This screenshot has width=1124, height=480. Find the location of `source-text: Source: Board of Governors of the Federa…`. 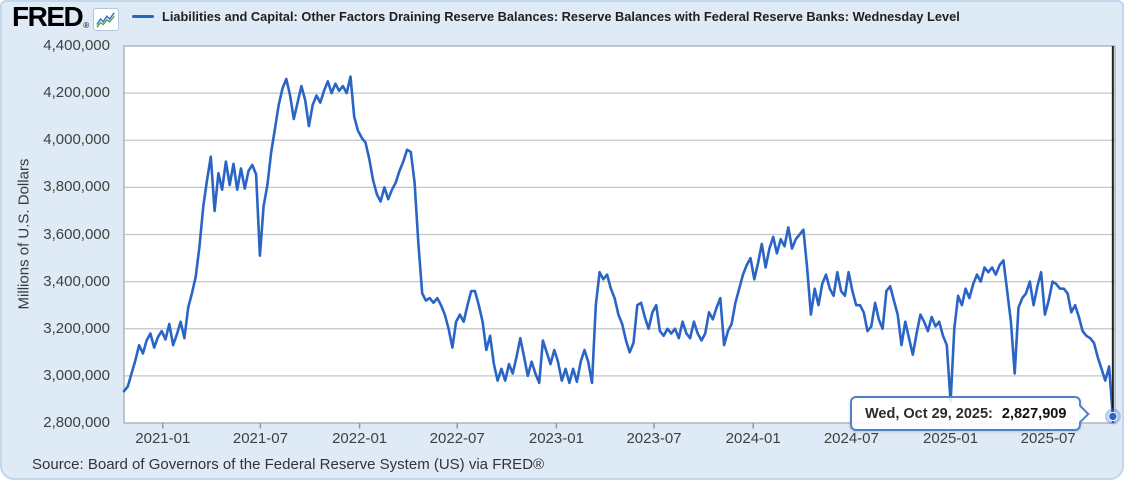

source-text: Source: Board of Governors of the Federa… is located at coordinates (288, 464).